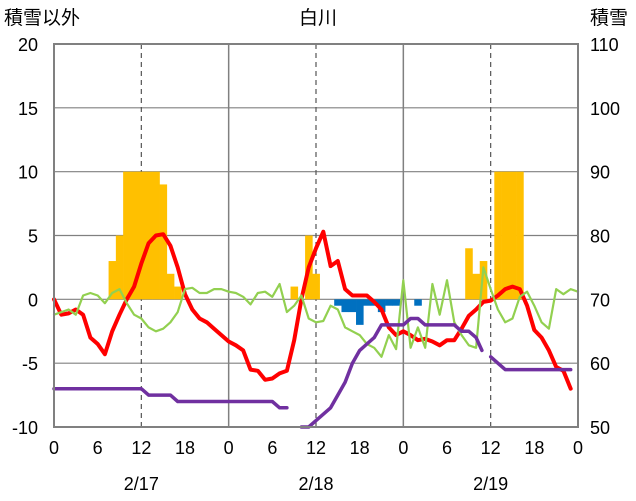 This screenshot has height=501, width=636. What do you see at coordinates (33, 237) in the screenshot?
I see `y-left-tick: 5` at bounding box center [33, 237].